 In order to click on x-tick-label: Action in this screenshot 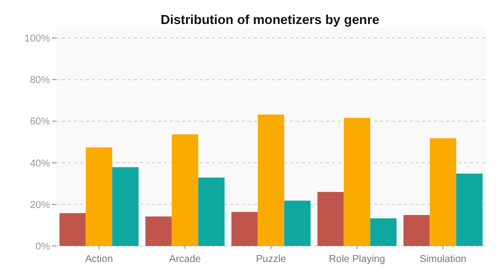, I will do `click(99, 259)`.